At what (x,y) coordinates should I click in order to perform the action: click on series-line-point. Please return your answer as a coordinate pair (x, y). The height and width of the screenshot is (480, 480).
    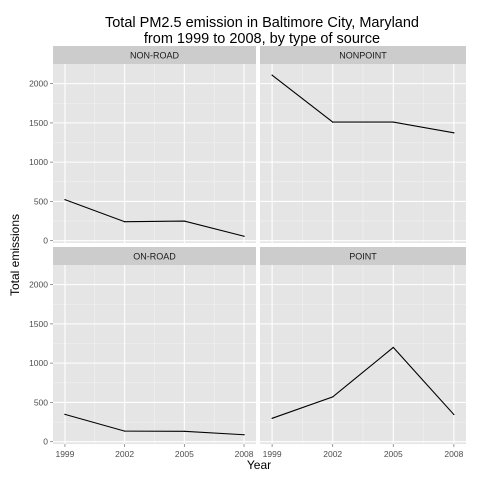
    Looking at the image, I should click on (363, 382).